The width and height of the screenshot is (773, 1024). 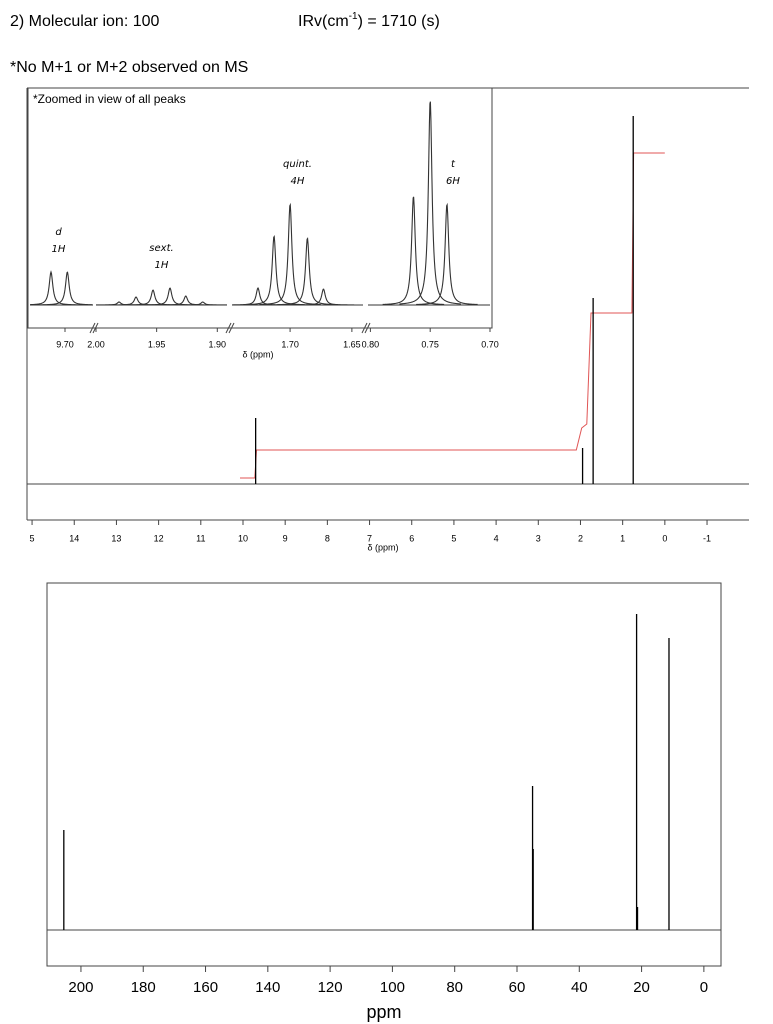 I want to click on x-tick-label: 6, so click(x=411, y=538).